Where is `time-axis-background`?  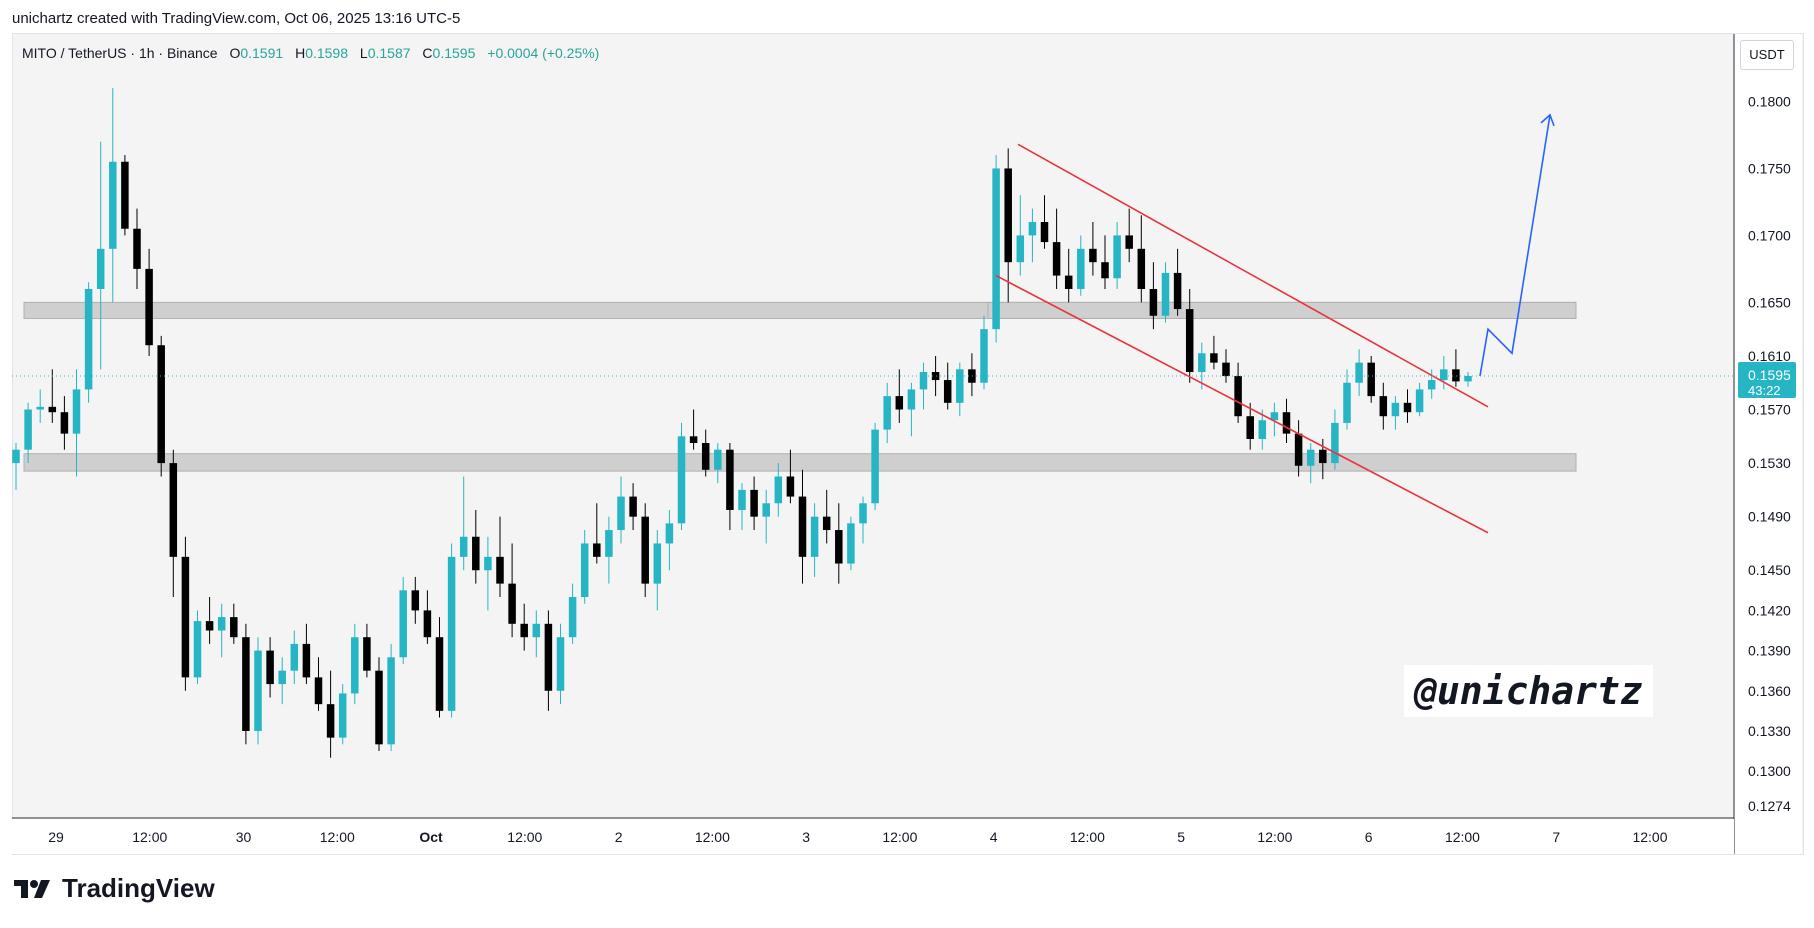 time-axis-background is located at coordinates (873, 836).